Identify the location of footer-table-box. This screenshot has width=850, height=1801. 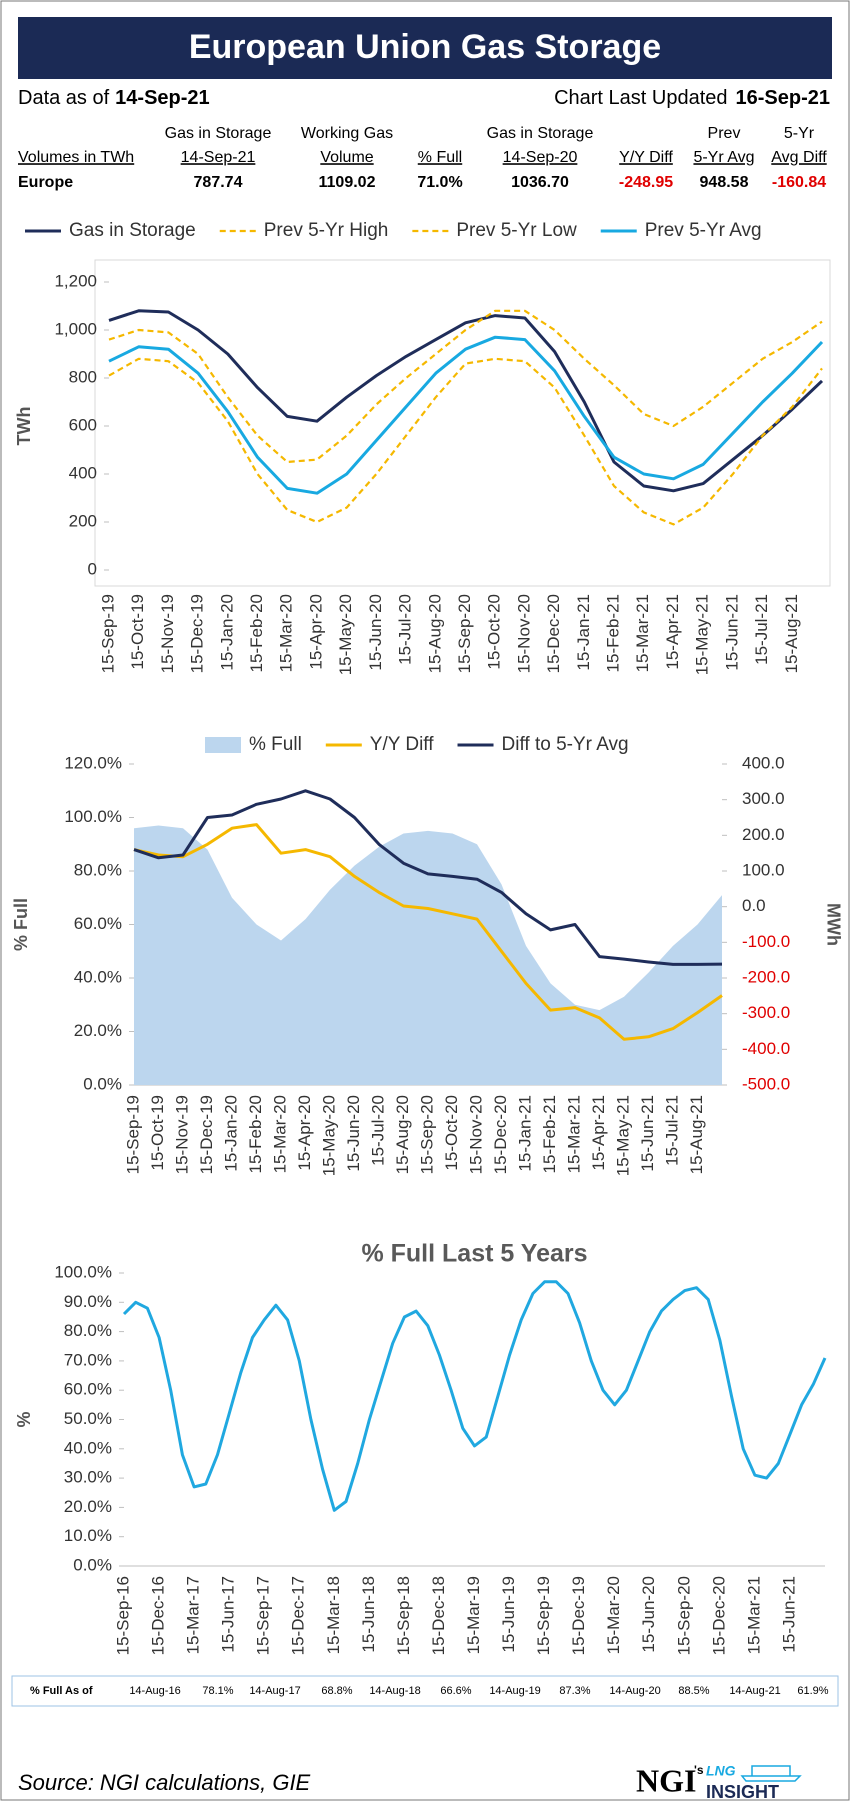
(425, 1691).